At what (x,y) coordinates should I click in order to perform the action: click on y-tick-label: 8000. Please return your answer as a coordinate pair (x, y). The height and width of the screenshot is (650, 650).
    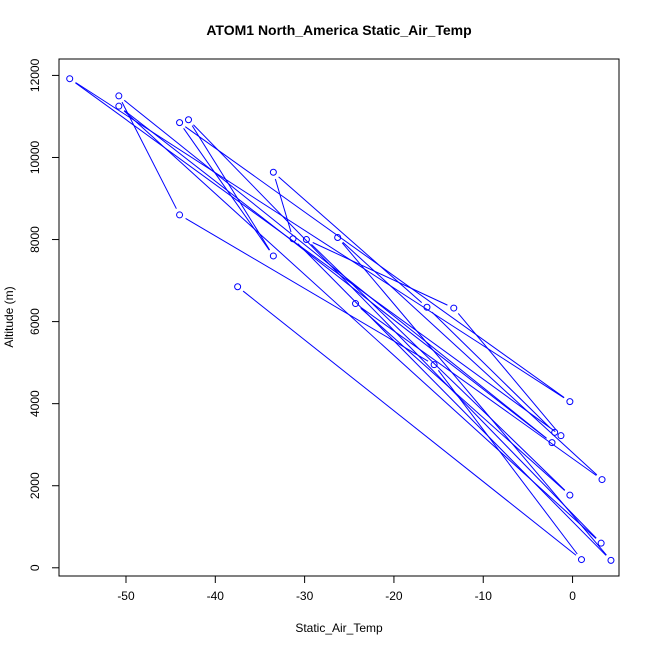
    Looking at the image, I should click on (35, 239).